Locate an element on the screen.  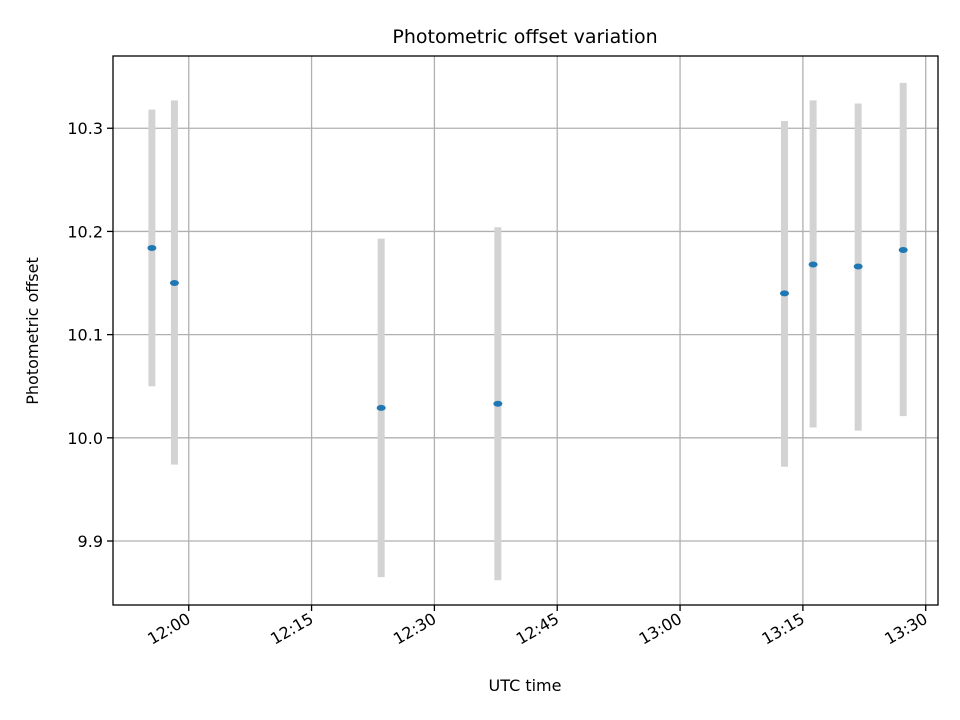
y-axis-ticks: 9.9 10.0 10.1 10.2 10.3 is located at coordinates (90, 335).